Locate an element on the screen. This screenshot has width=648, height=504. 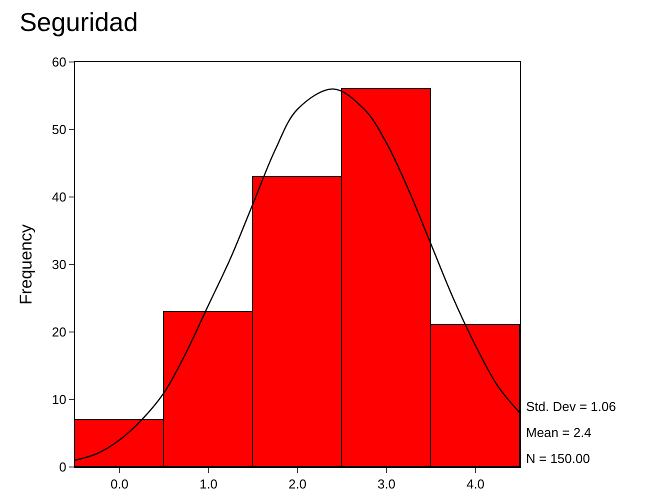
chart-title: Seguridad is located at coordinates (78, 21).